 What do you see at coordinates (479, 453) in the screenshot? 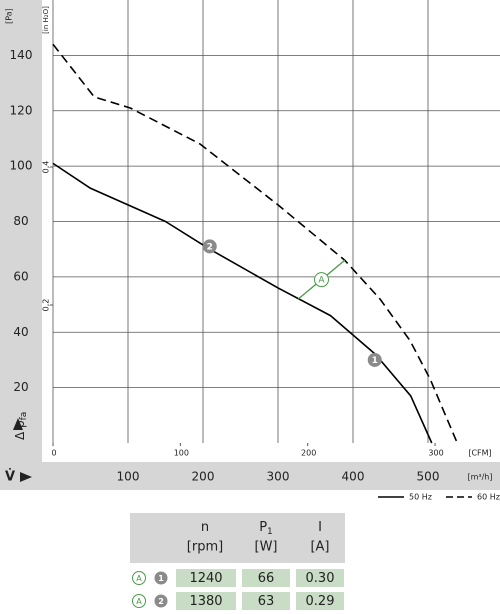
I see `x2-unit: [CFM]` at bounding box center [479, 453].